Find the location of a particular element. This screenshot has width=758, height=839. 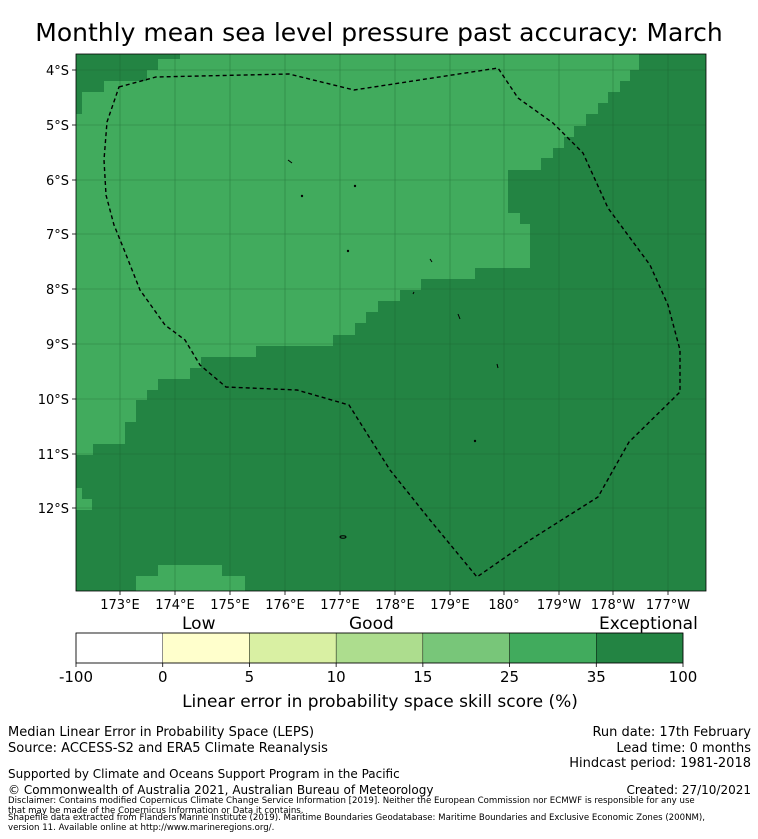

lon-tick-label: 178°E is located at coordinates (395, 605).